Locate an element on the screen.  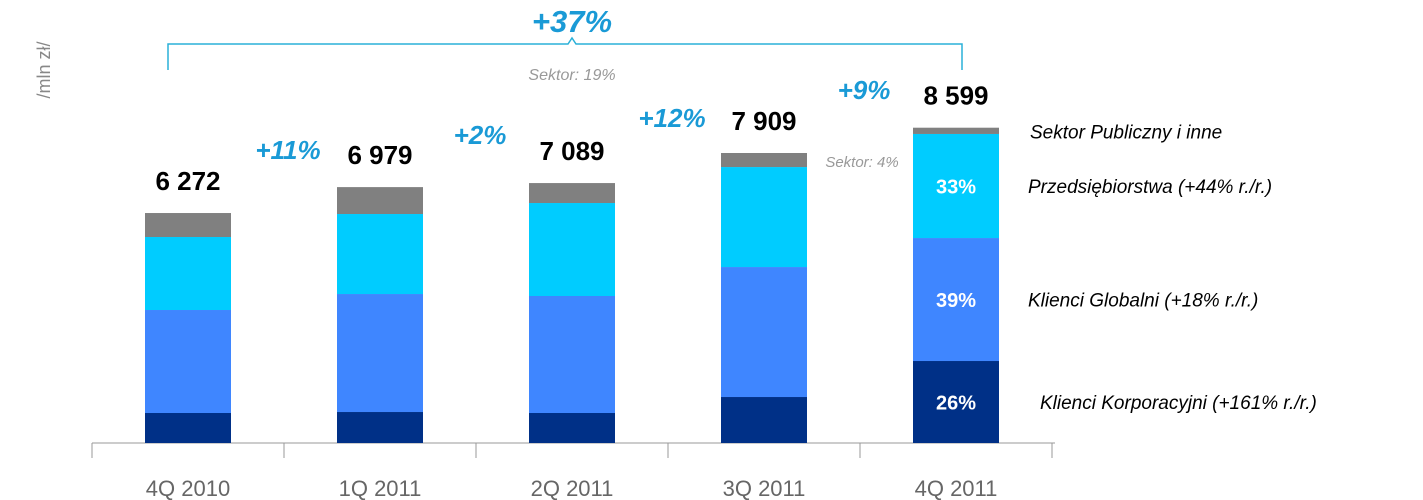
share-label: 33% is located at coordinates (956, 187).